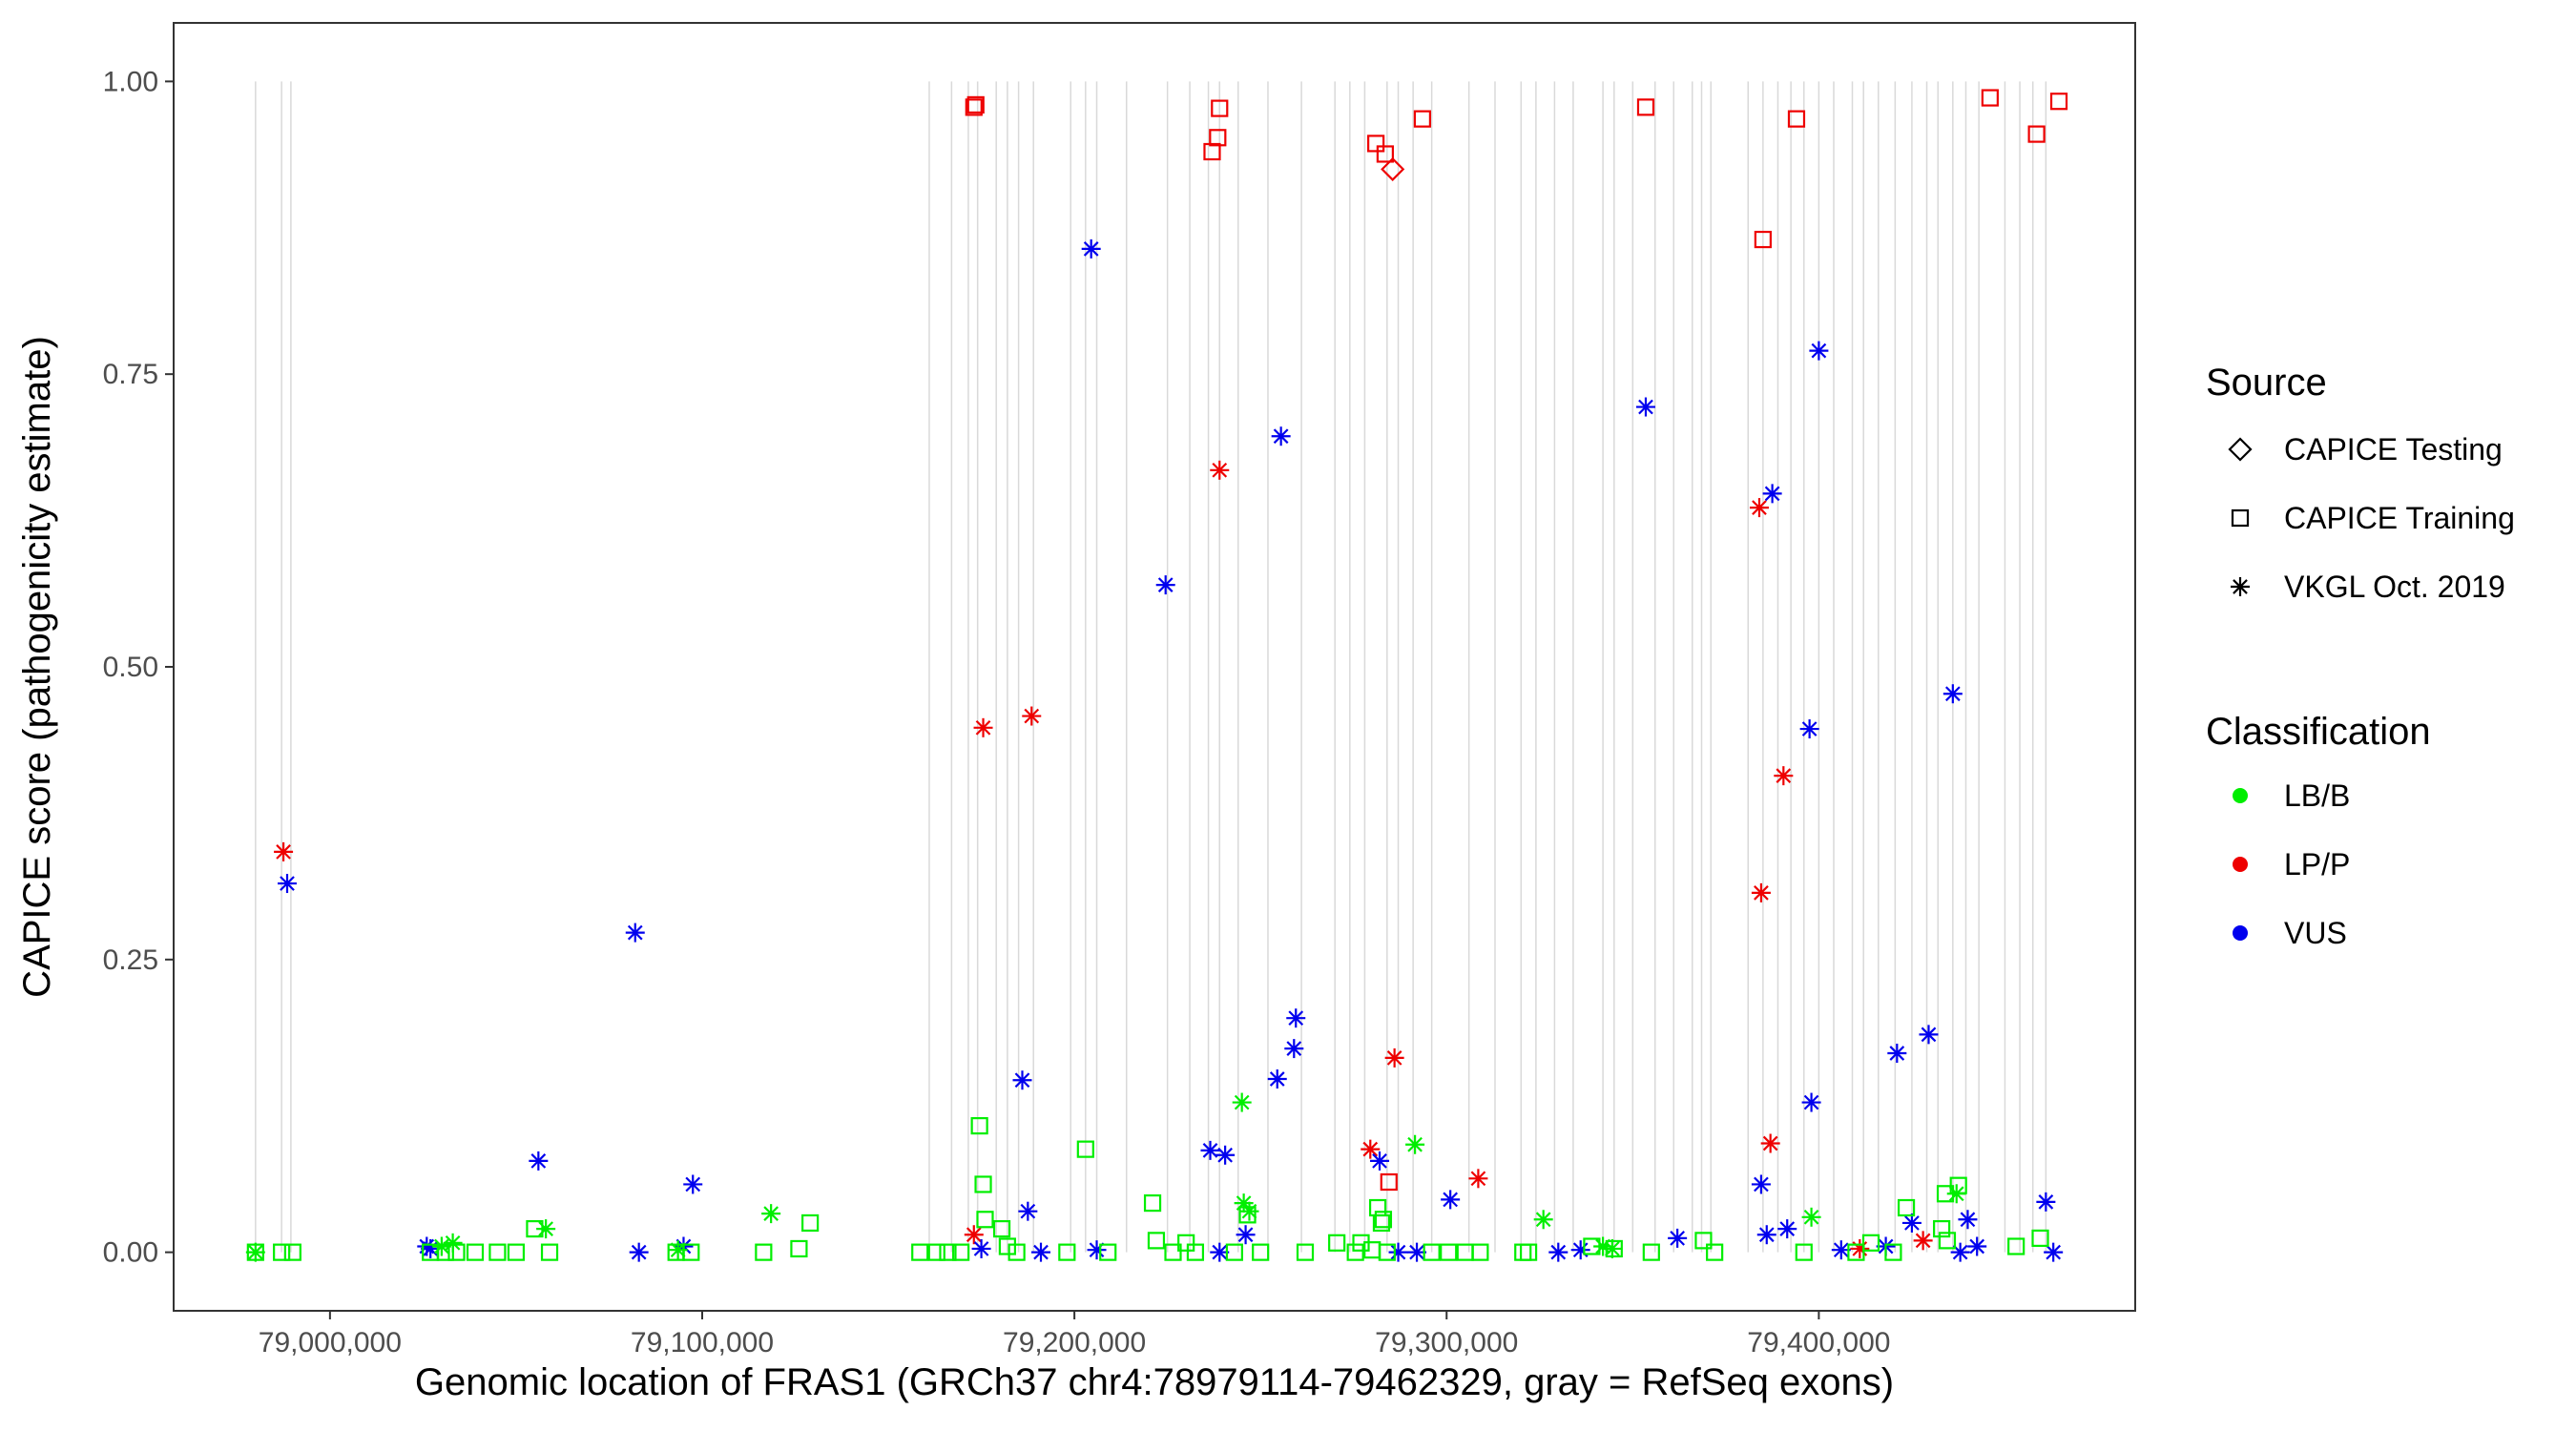 The height and width of the screenshot is (1431, 2576). What do you see at coordinates (2240, 518) in the screenshot?
I see `legend-key-square` at bounding box center [2240, 518].